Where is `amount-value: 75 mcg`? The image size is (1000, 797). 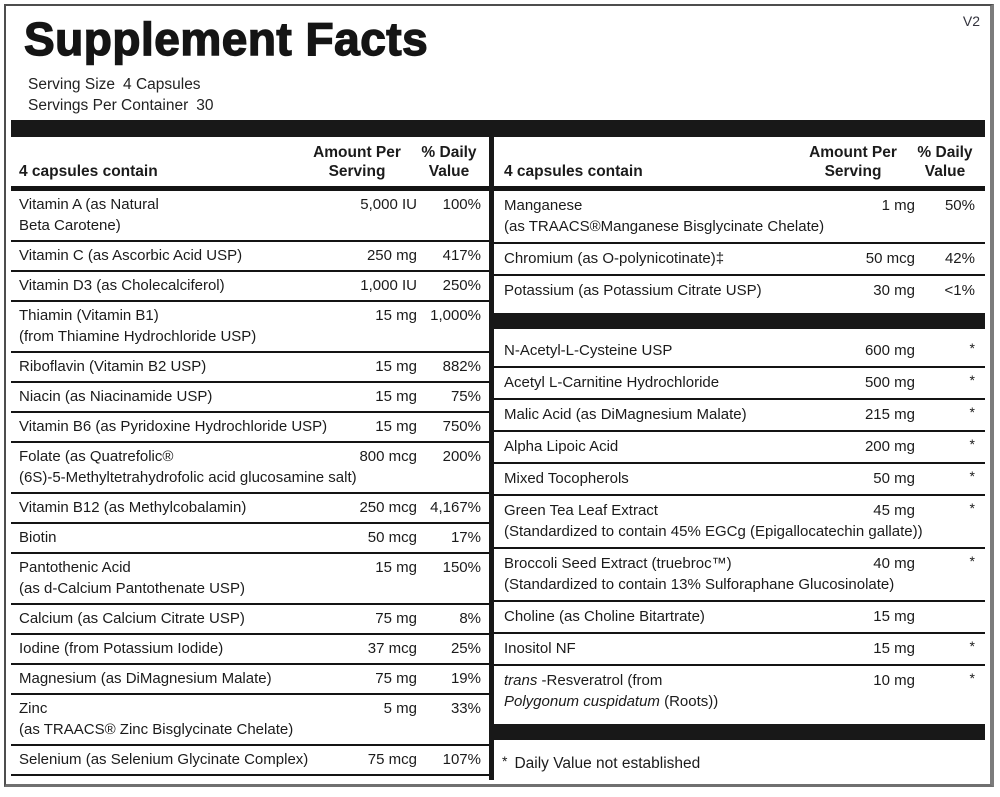
amount-value: 75 mcg is located at coordinates (392, 759).